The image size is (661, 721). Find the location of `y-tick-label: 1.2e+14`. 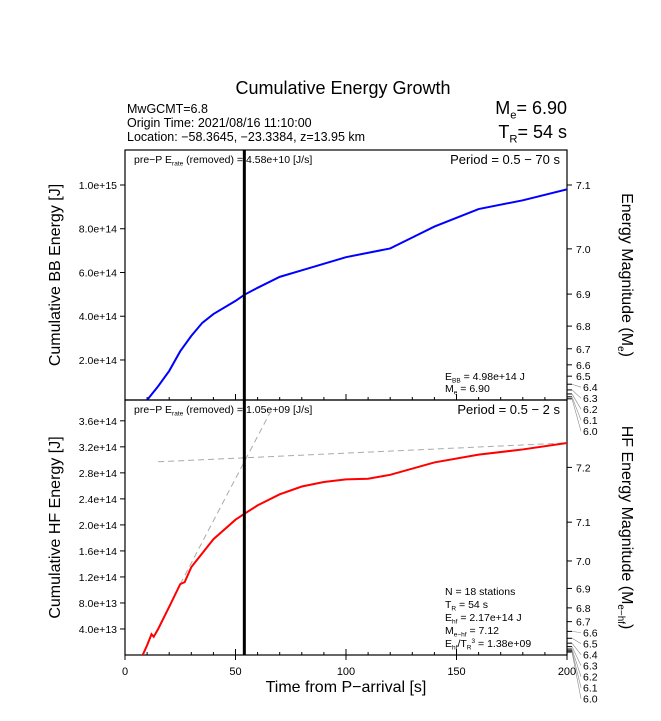

y-tick-label: 1.2e+14 is located at coordinates (98, 578).